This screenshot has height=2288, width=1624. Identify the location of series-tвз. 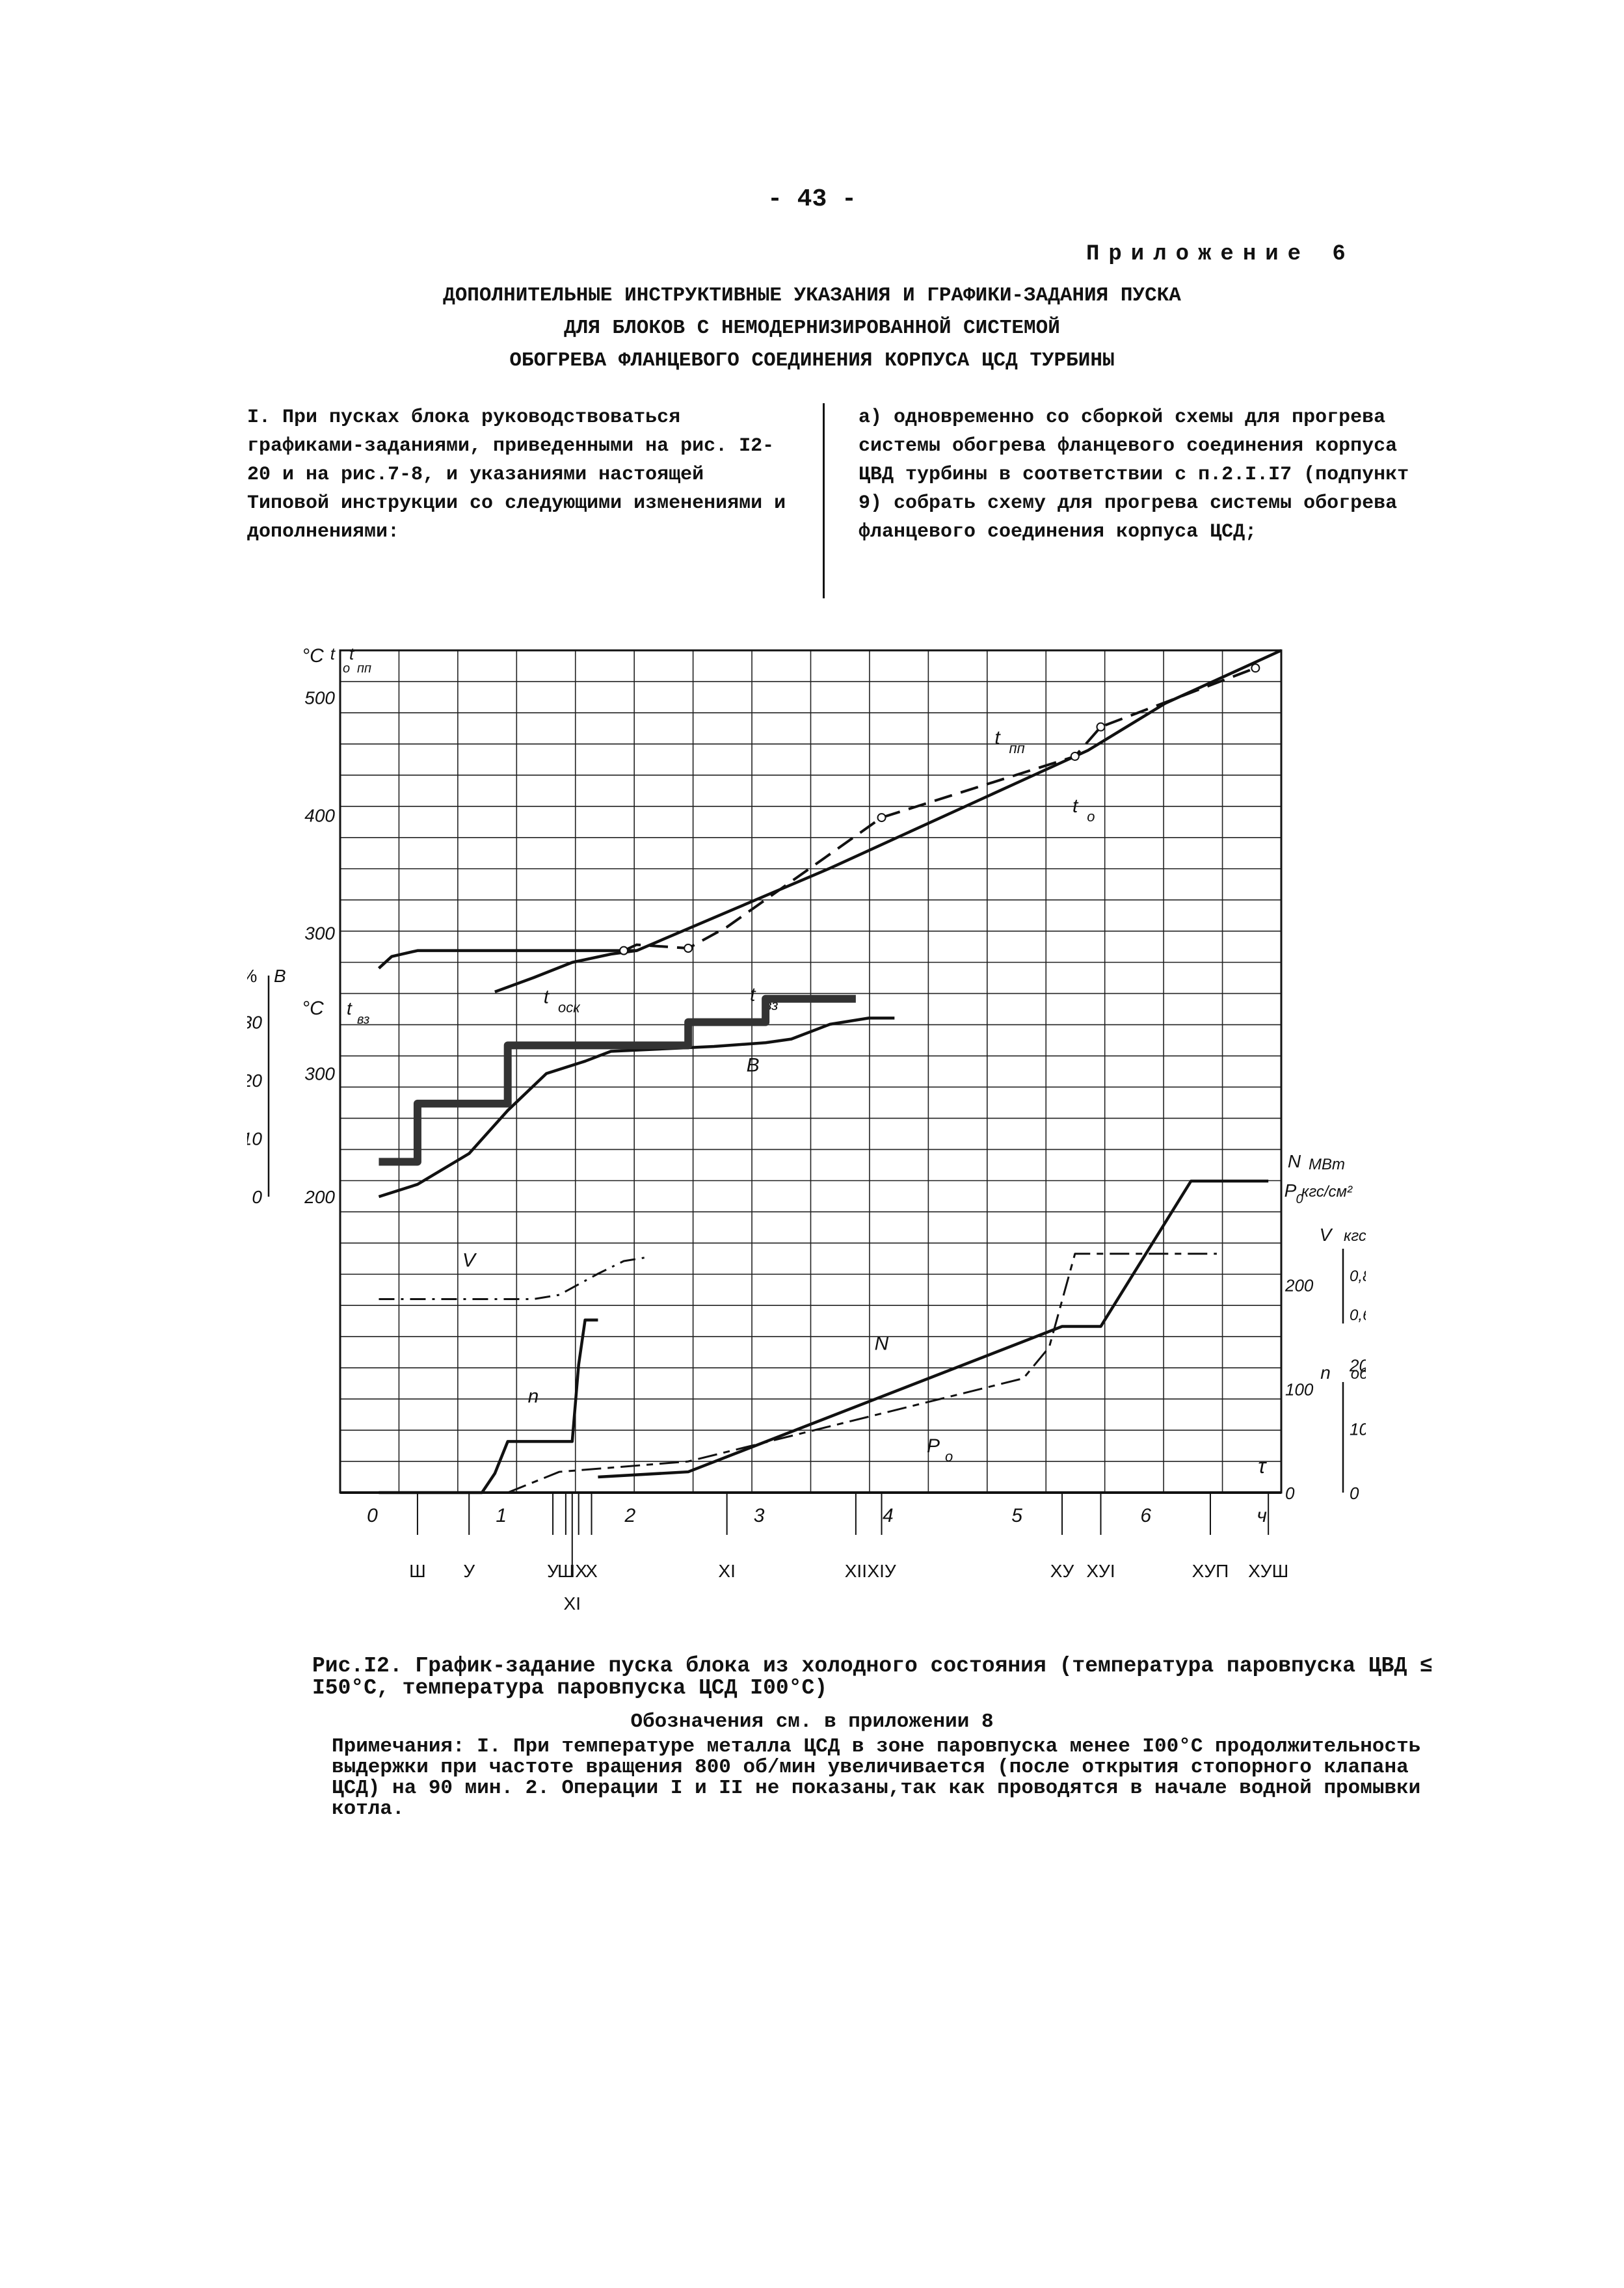
(636, 1108).